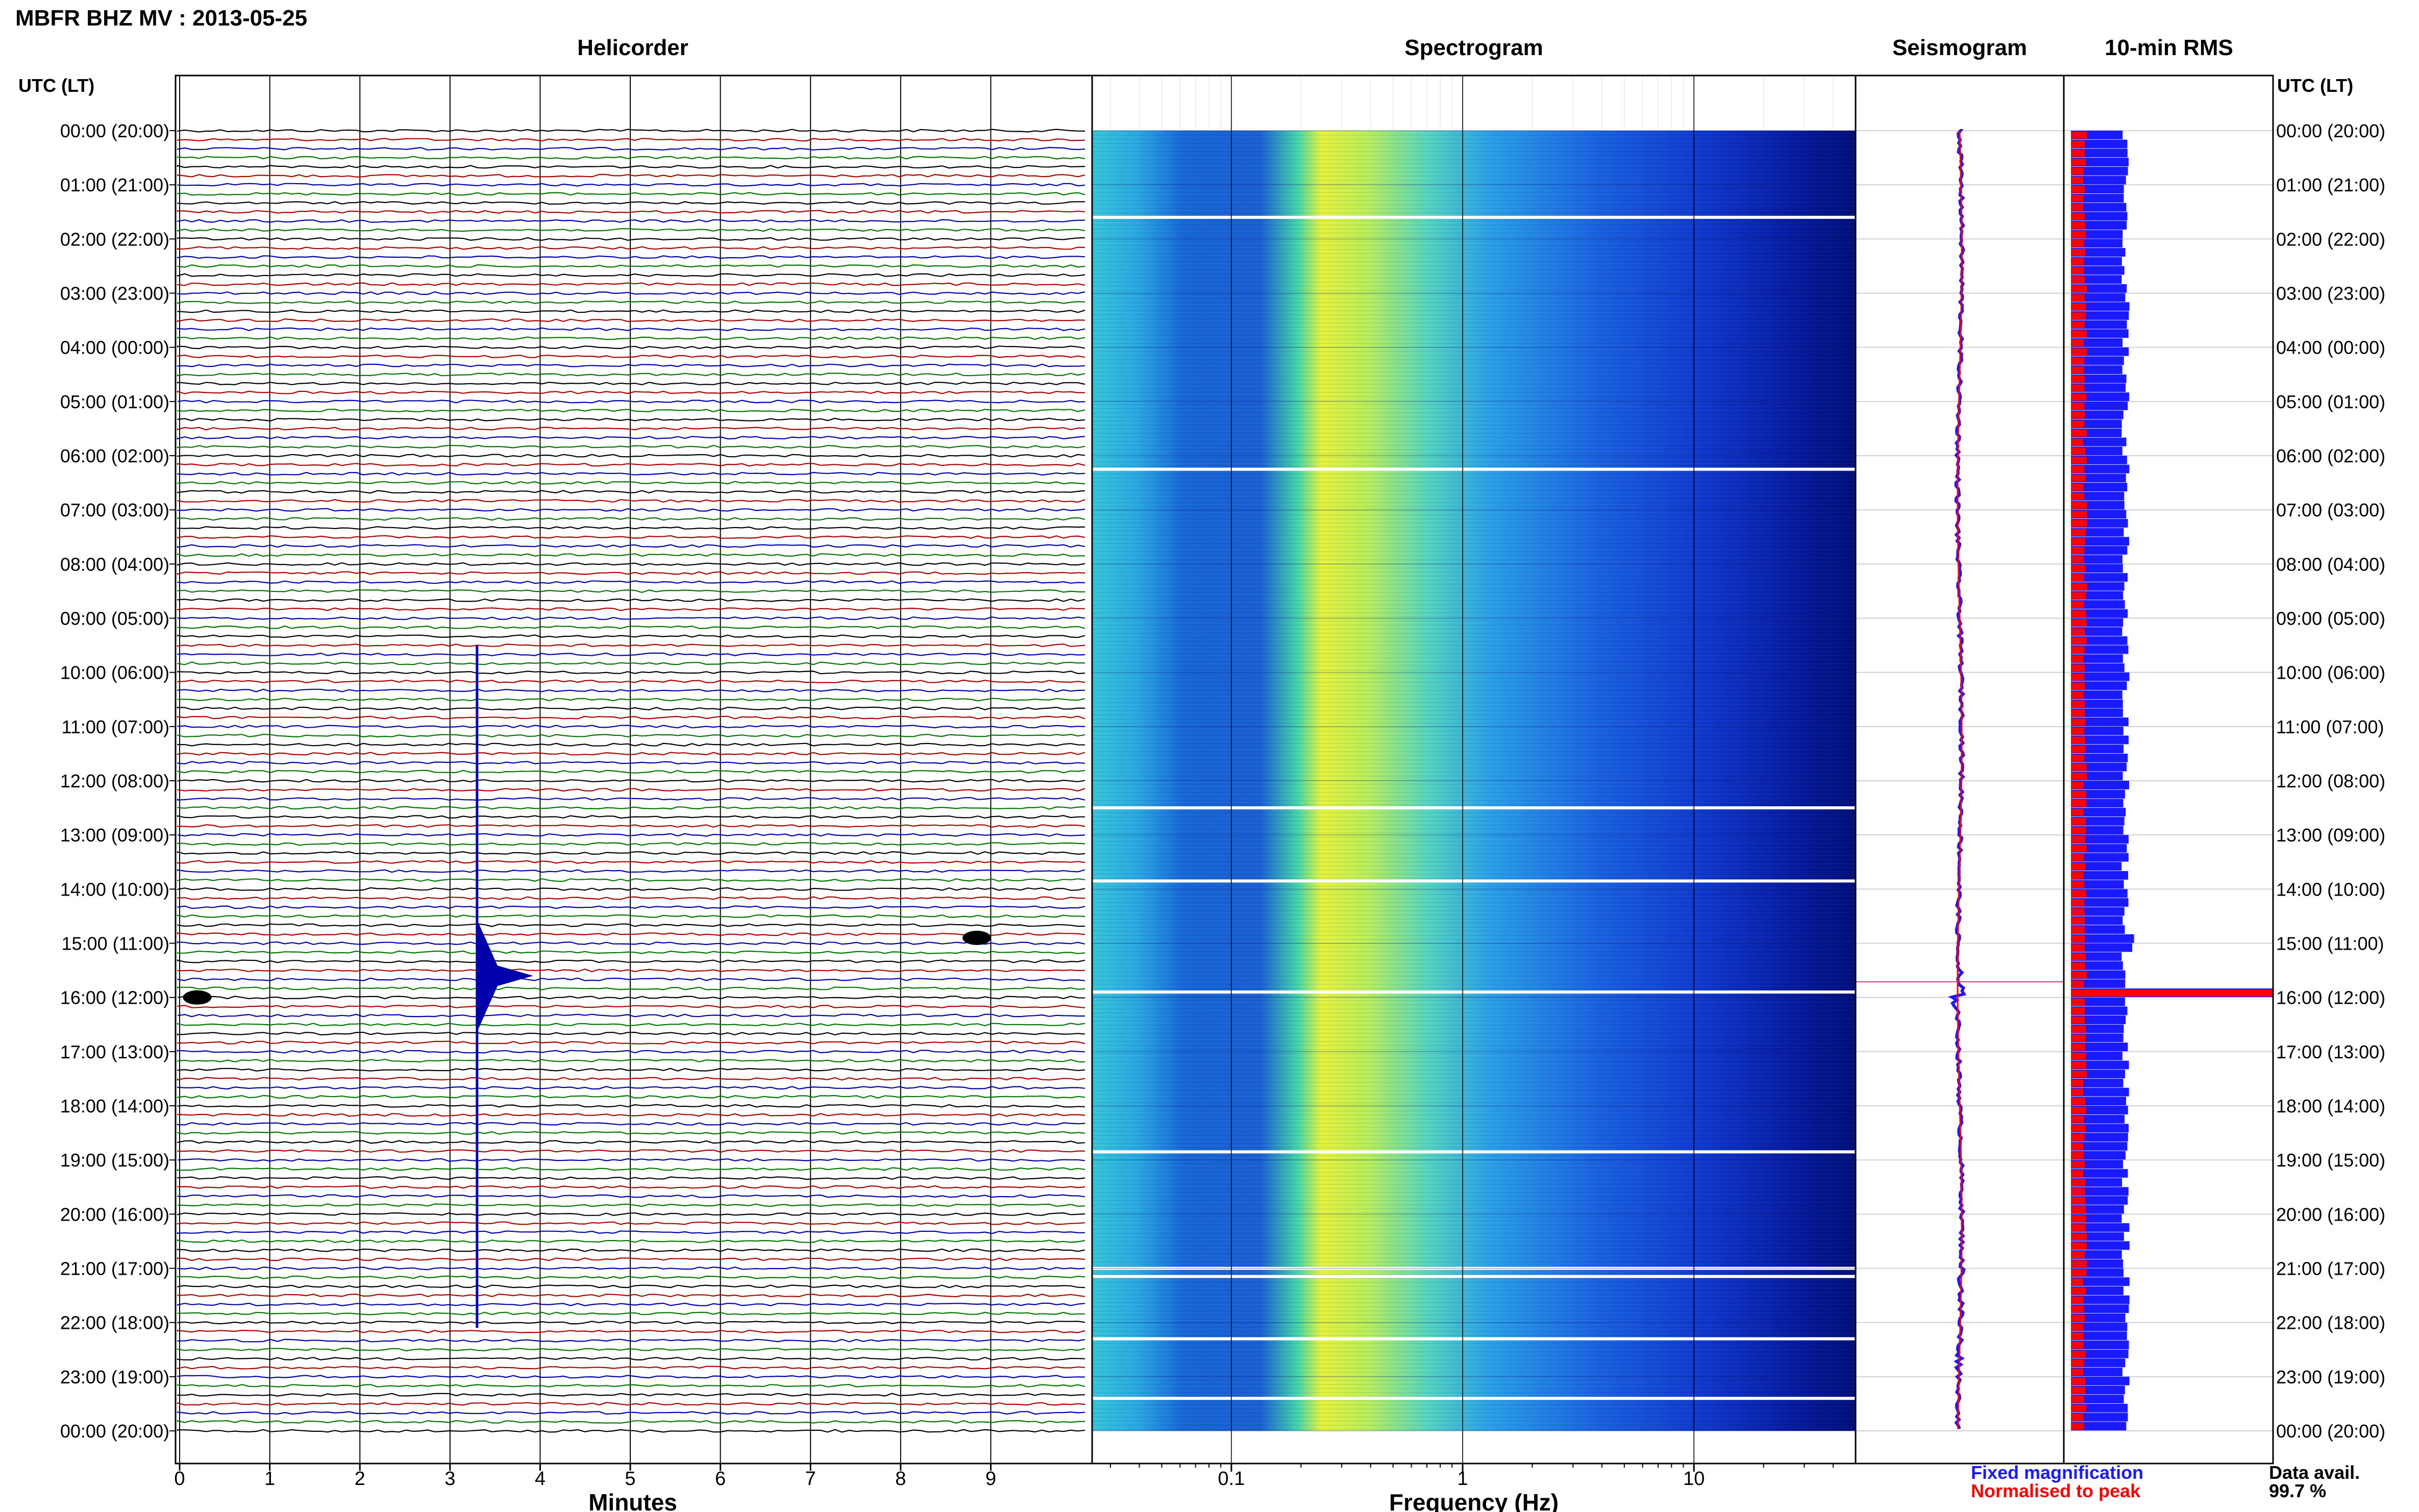 This screenshot has width=2419, height=1512. What do you see at coordinates (1960, 770) in the screenshot?
I see `seismogram-panel` at bounding box center [1960, 770].